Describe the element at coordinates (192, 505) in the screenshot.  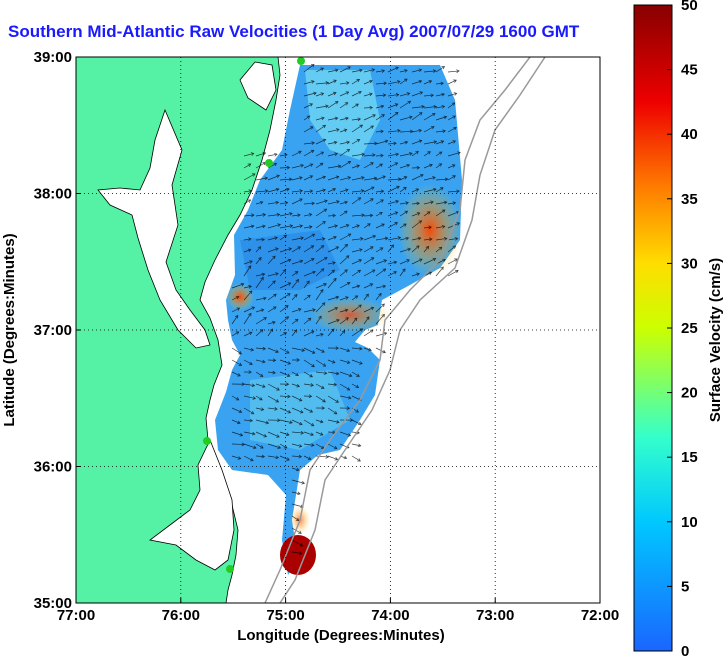
I see `sound-water` at that location.